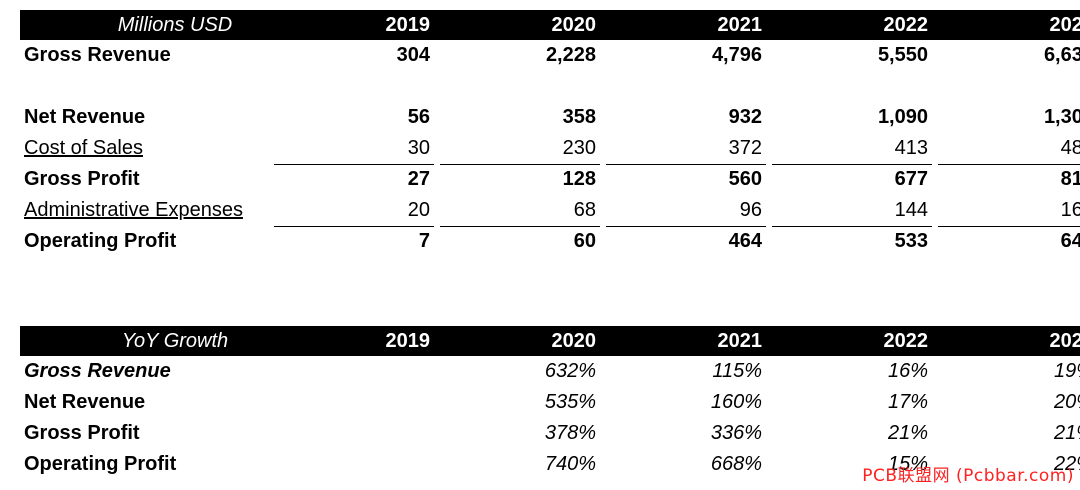 This screenshot has height=490, width=1080. Describe the element at coordinates (902, 55) in the screenshot. I see `cell: 5,550` at that location.